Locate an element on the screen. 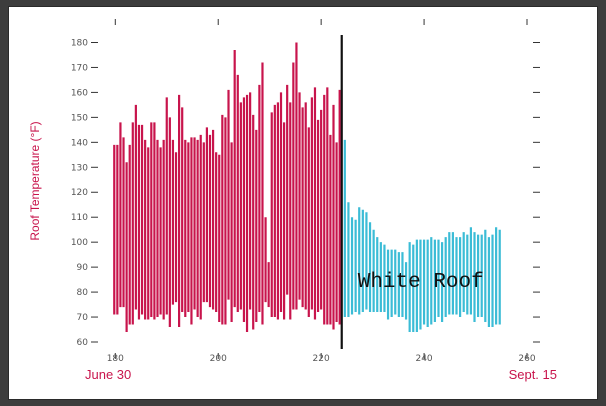 This screenshot has width=606, height=406. x-tick-label: 220 is located at coordinates (321, 359).